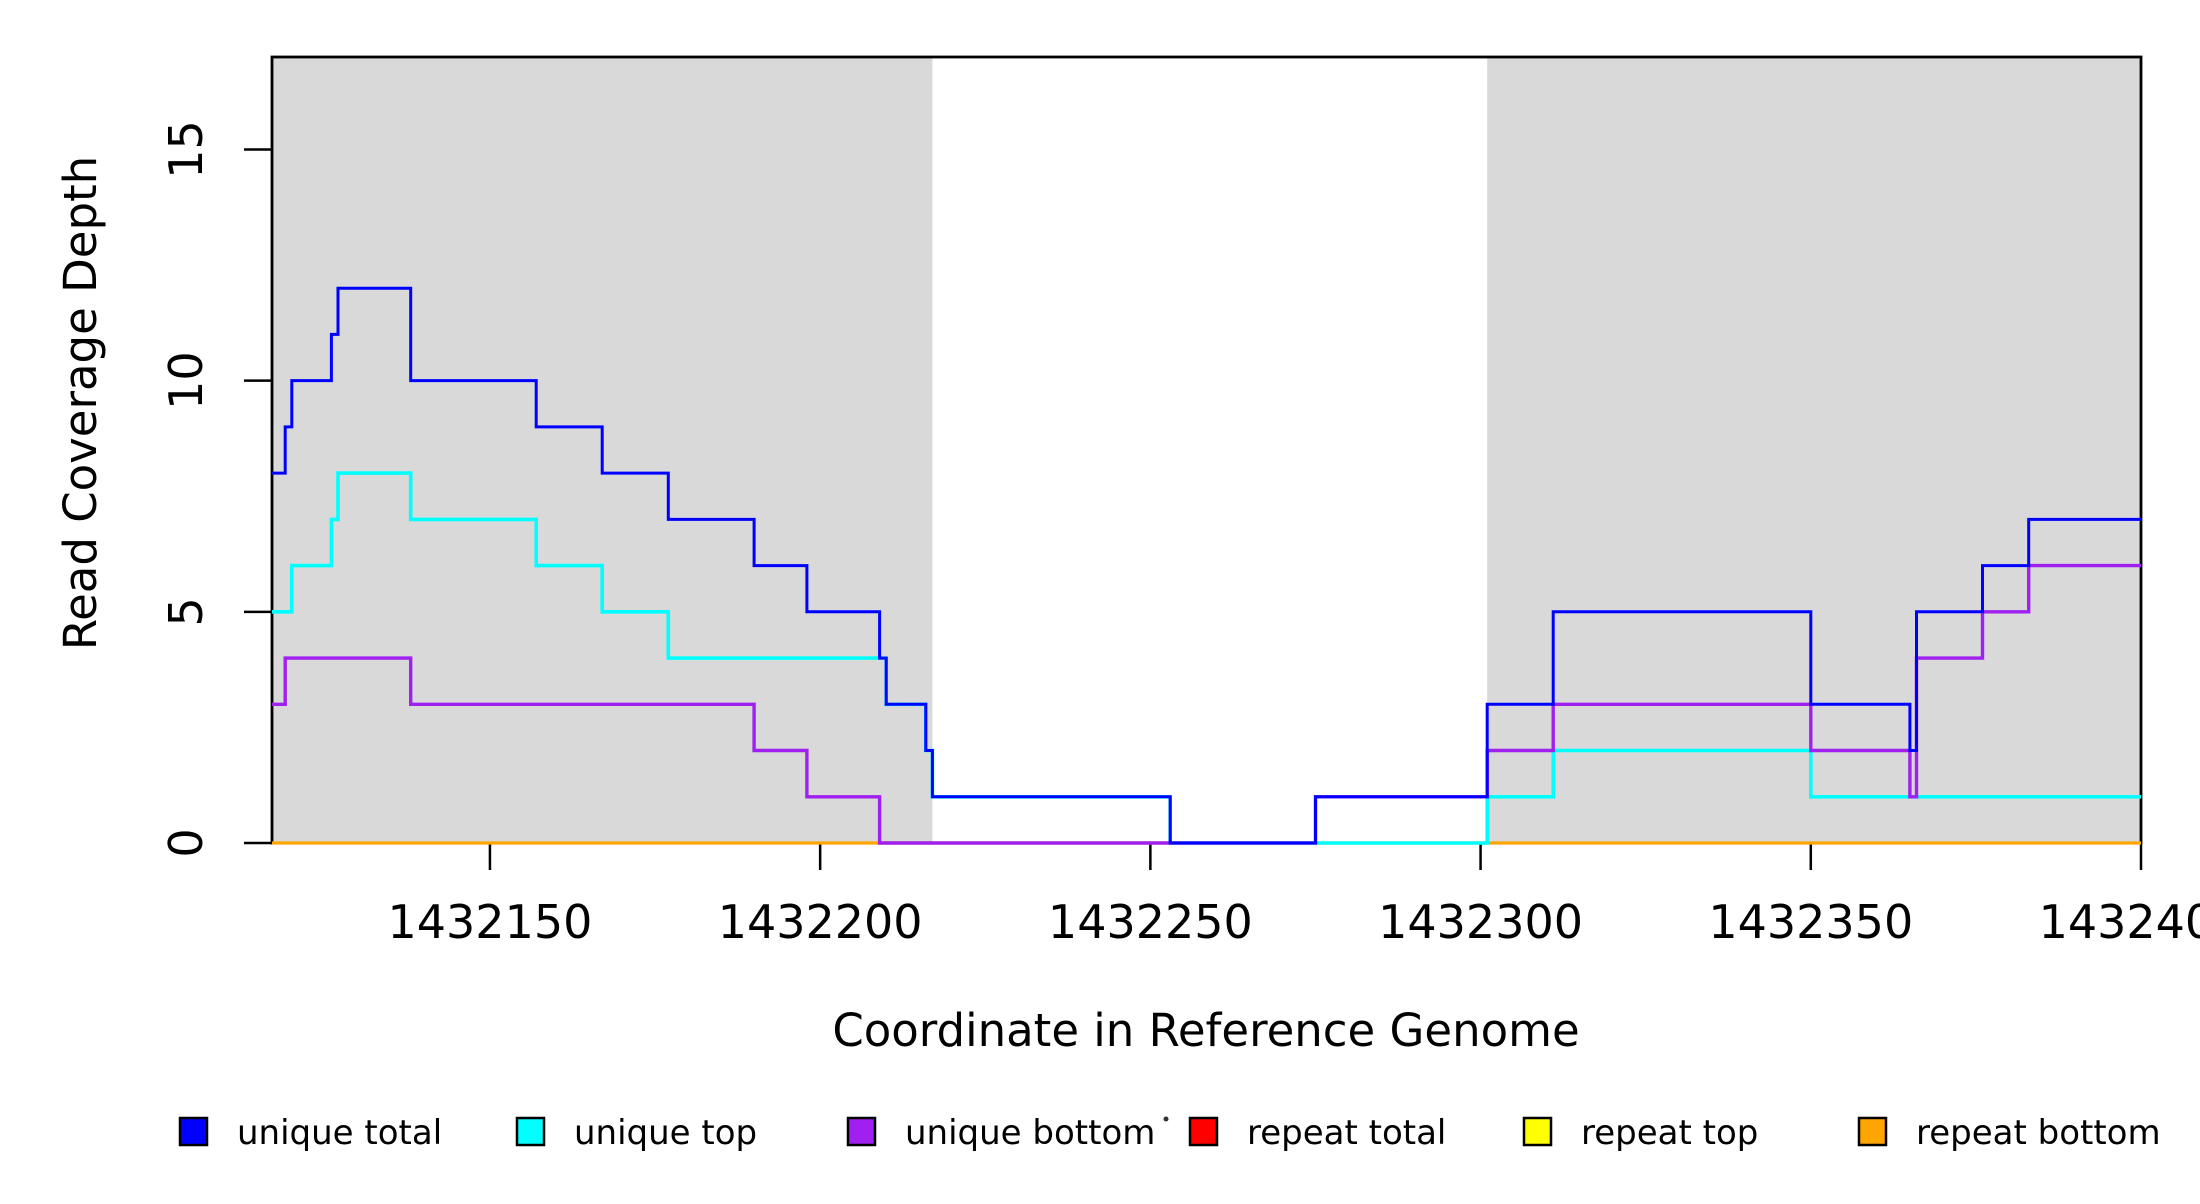  I want to click on y-axis-tick-label: 10, so click(186, 380).